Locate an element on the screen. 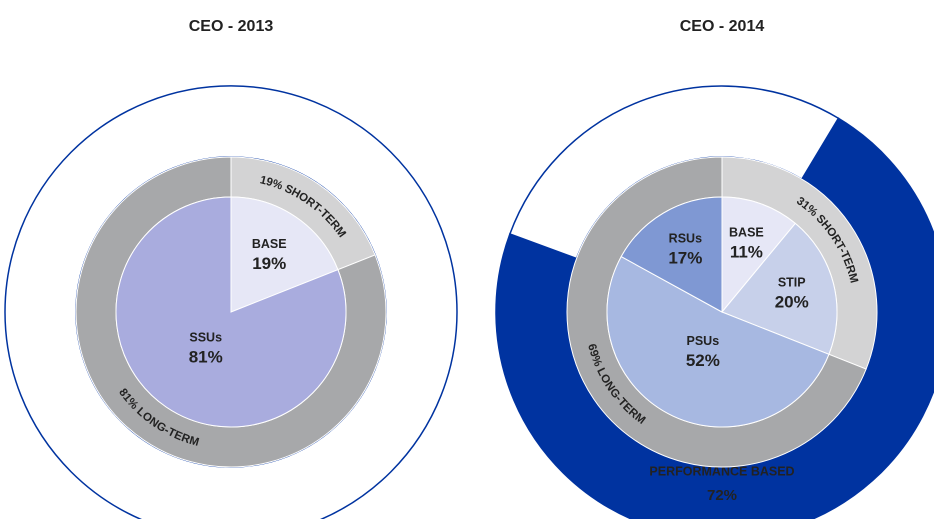  value-label: 17% is located at coordinates (685, 258).